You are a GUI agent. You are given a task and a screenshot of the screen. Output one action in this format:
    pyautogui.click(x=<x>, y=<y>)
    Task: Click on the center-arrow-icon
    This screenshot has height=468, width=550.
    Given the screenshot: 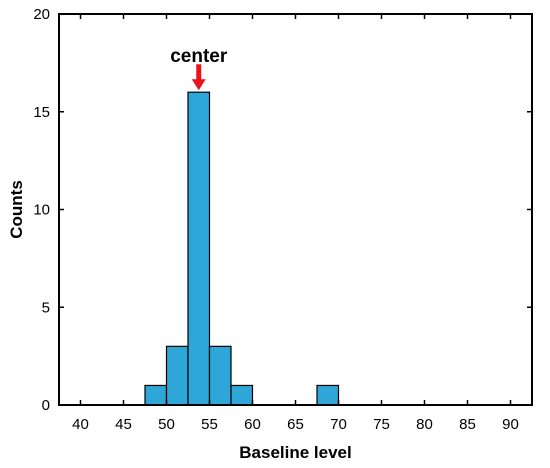 What is the action you would take?
    pyautogui.click(x=198, y=77)
    